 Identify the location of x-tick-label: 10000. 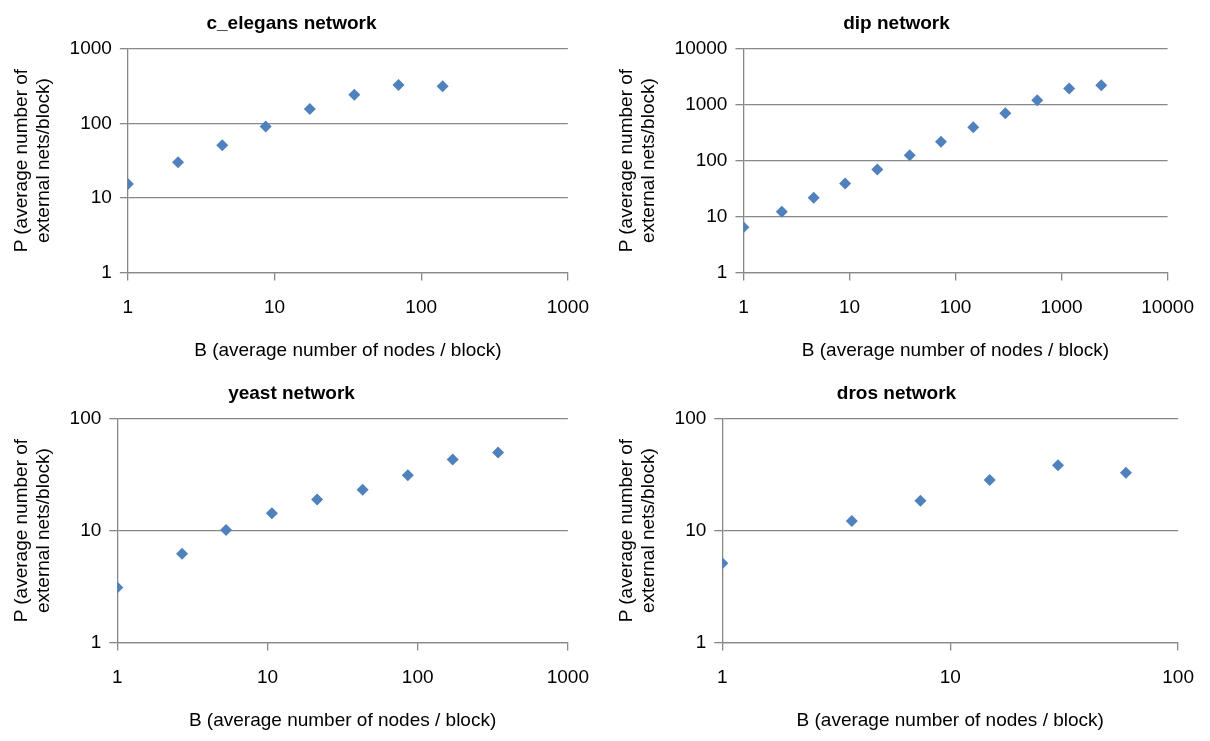
(1167, 307).